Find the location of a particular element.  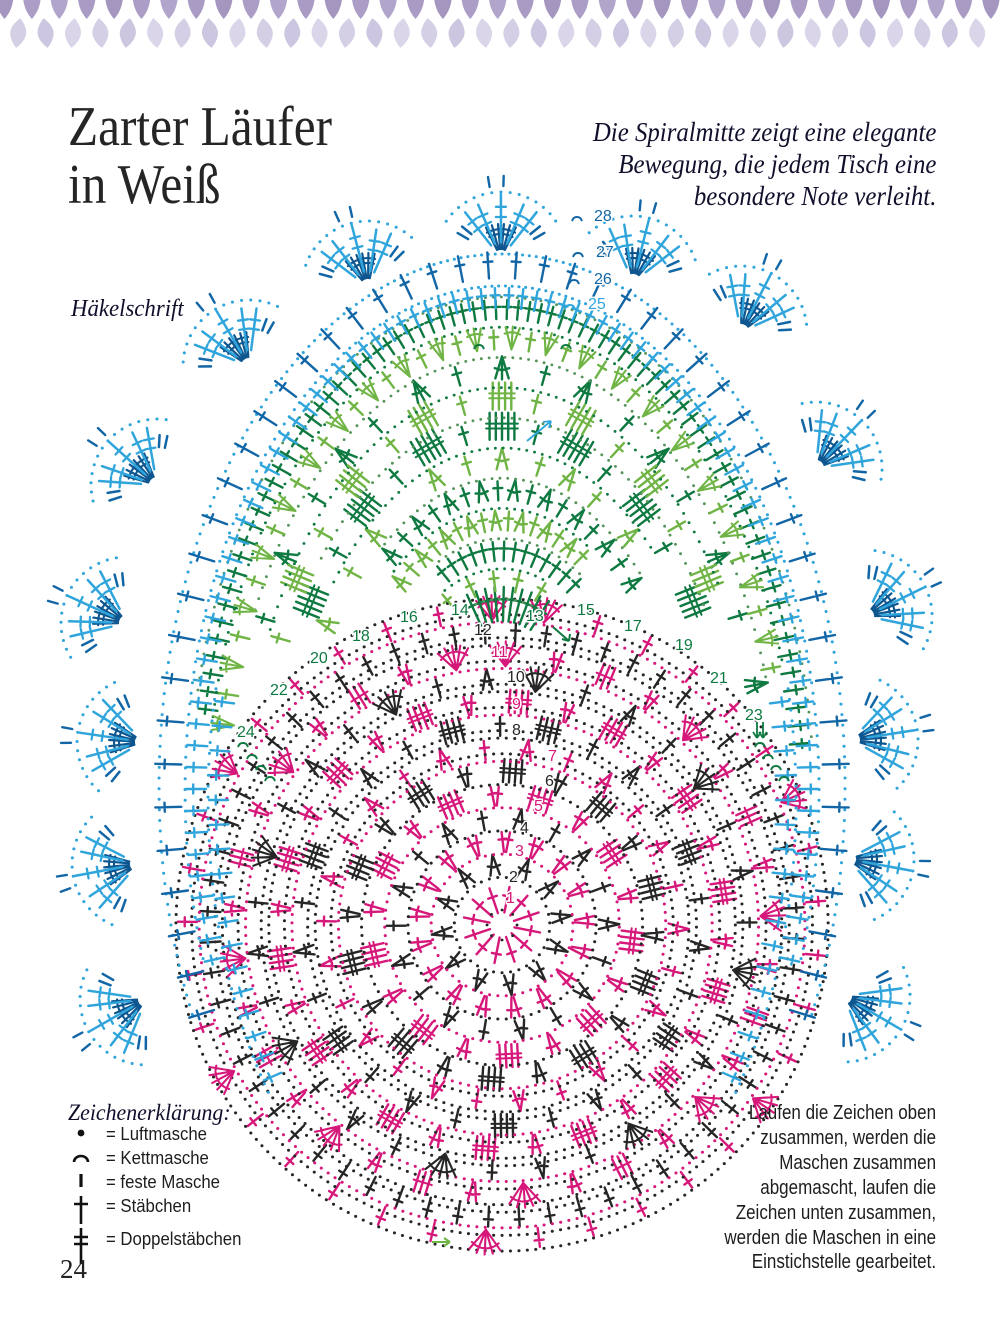

svg-text: 22 is located at coordinates (279, 690).